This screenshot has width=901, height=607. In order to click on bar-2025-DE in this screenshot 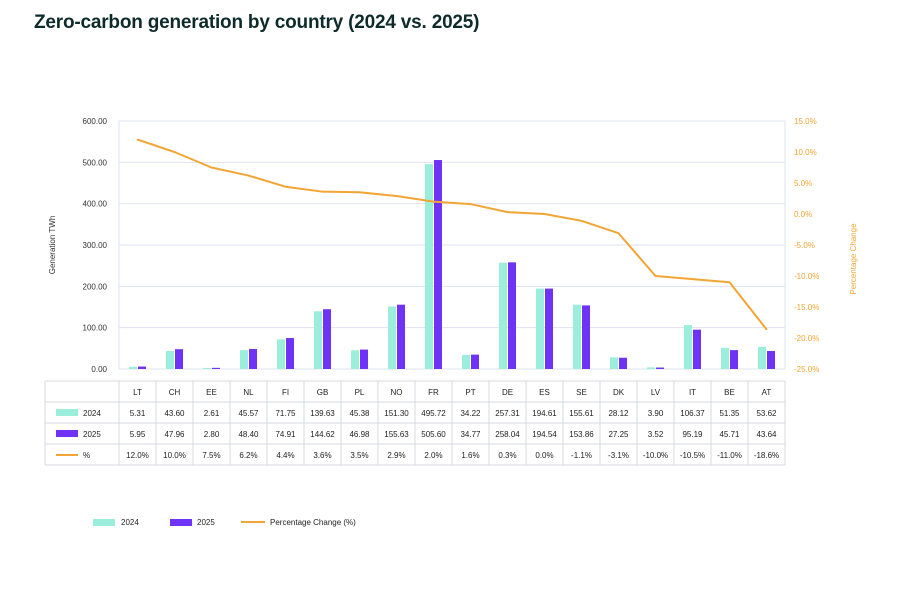, I will do `click(512, 315)`.